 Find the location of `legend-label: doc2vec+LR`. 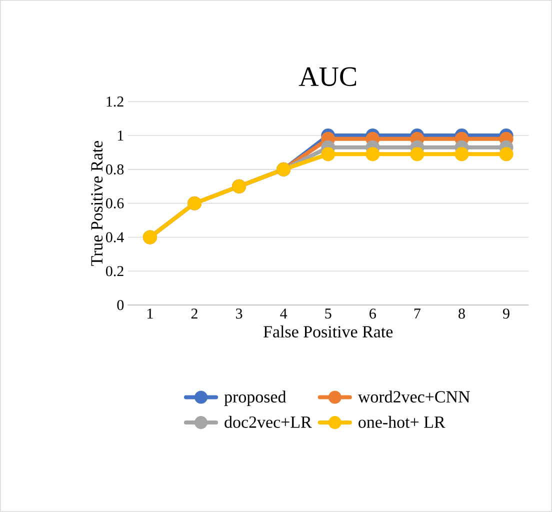

legend-label: doc2vec+LR is located at coordinates (268, 422).